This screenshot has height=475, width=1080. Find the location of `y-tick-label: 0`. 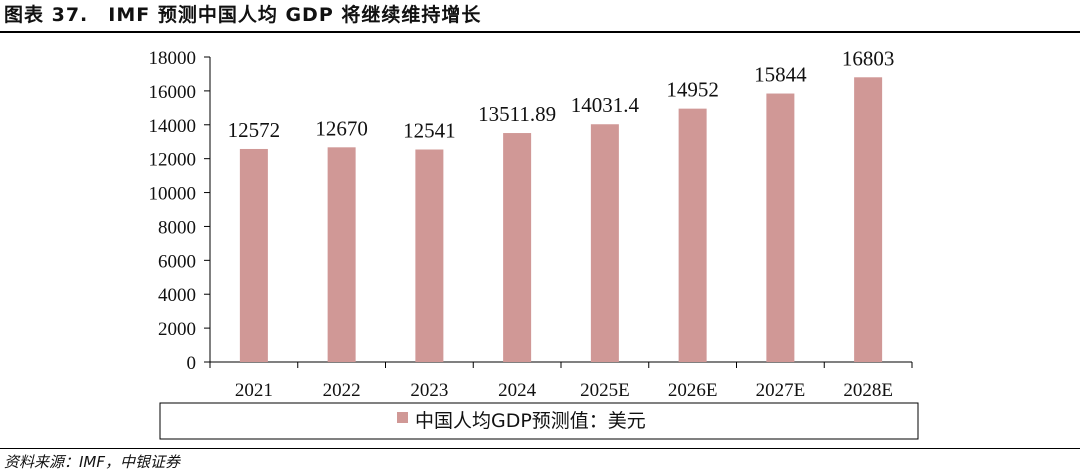

y-tick-label: 0 is located at coordinates (192, 363).